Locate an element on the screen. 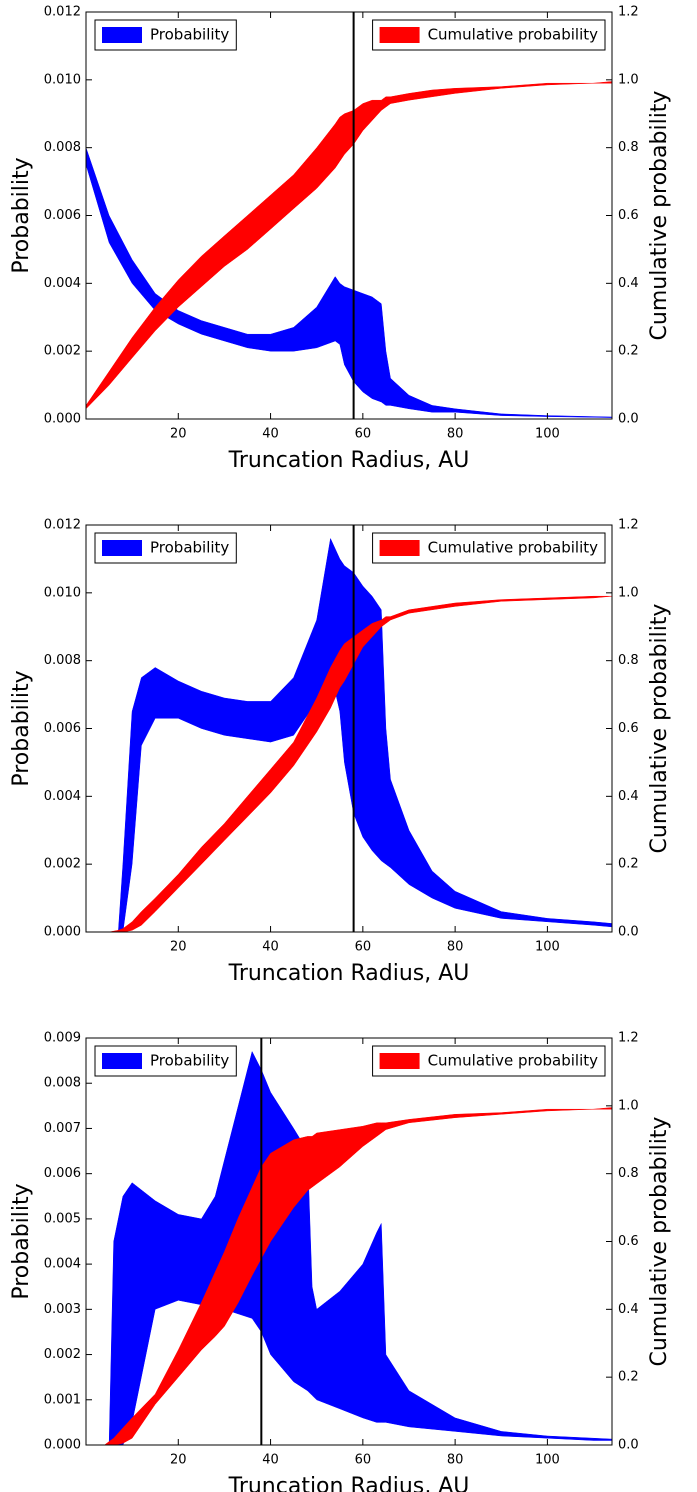 The image size is (697, 1492). y-tick-label: 0.007 is located at coordinates (62, 1128).